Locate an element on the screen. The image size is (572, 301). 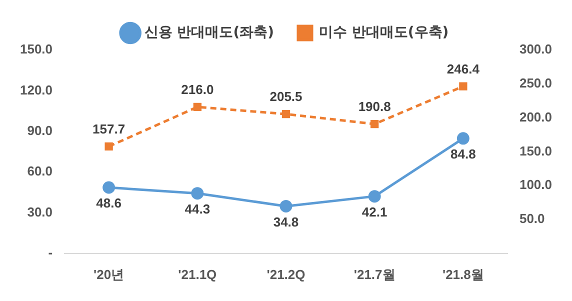
x-tick-label: '21.2Q is located at coordinates (286, 274).